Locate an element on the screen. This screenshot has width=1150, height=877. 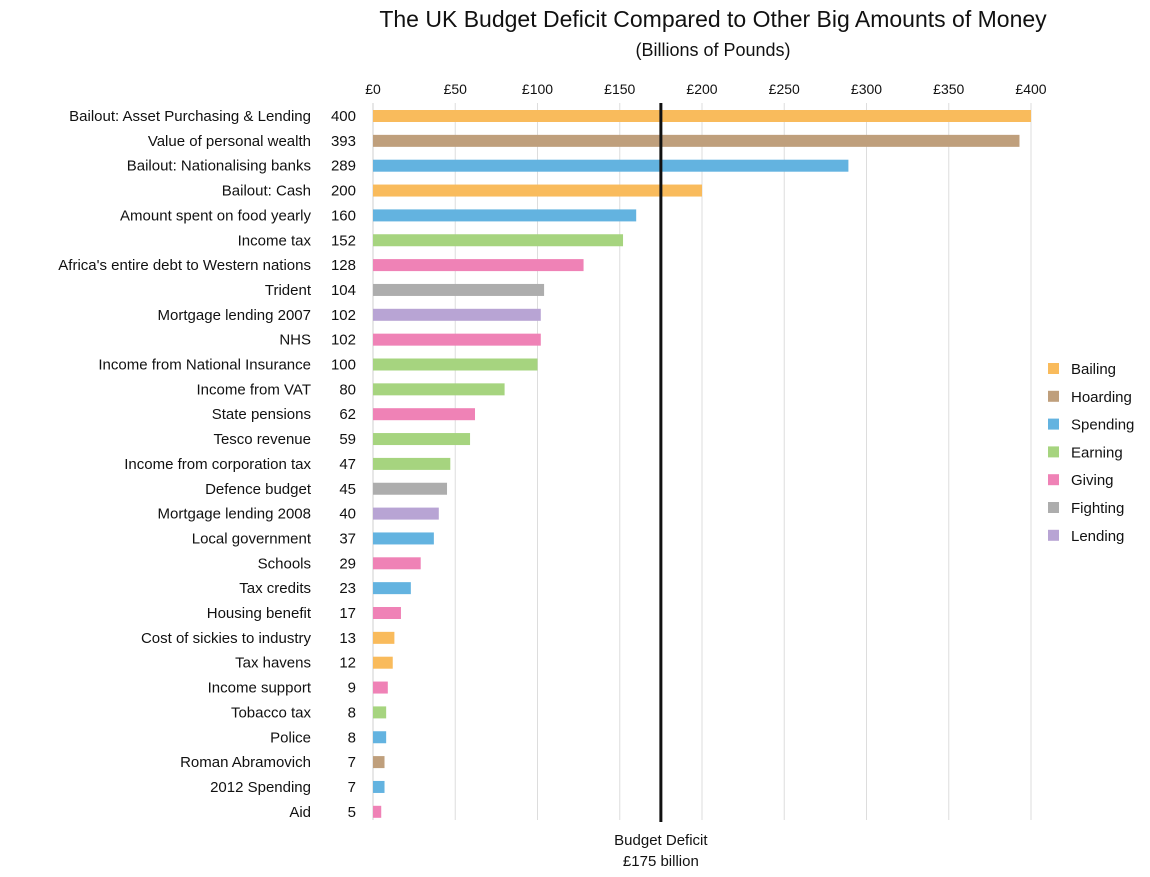
row-label: Schools is located at coordinates (284, 563).